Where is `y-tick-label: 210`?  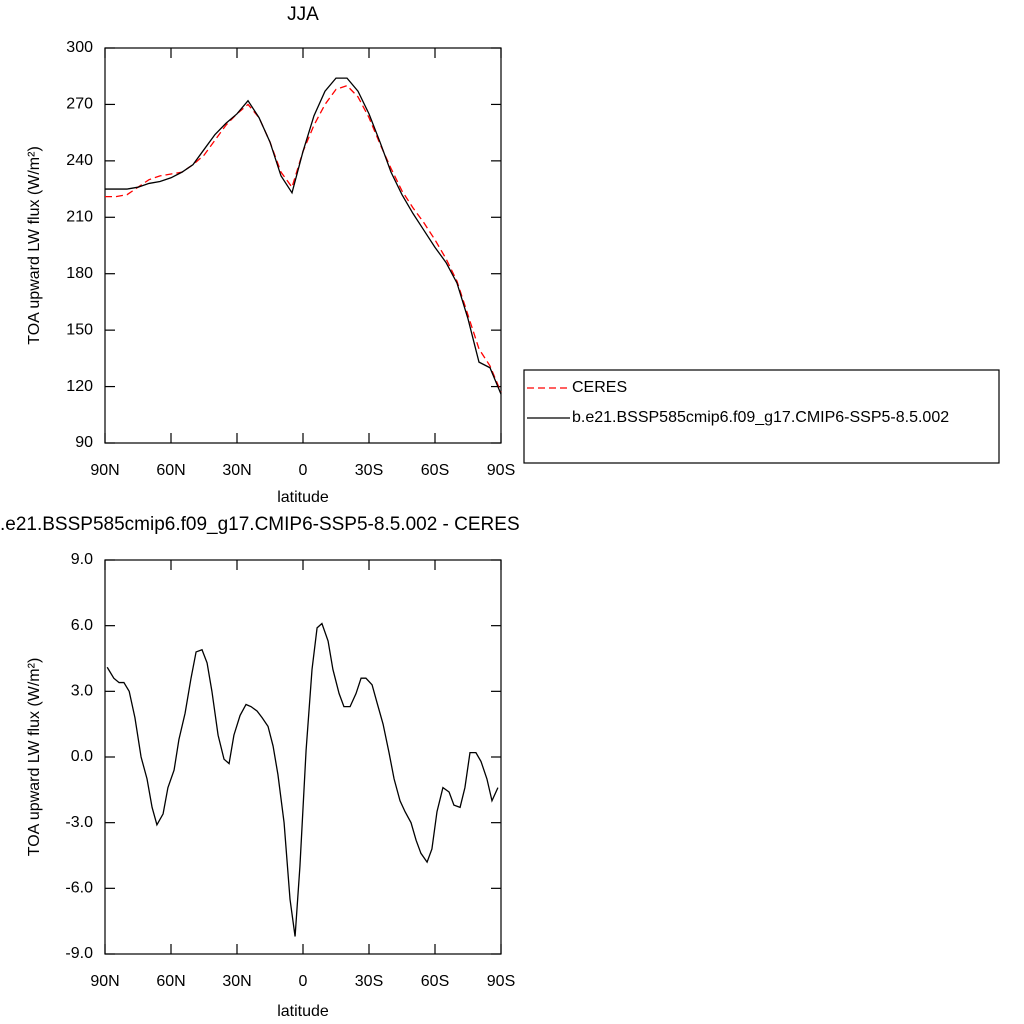 y-tick-label: 210 is located at coordinates (79, 217).